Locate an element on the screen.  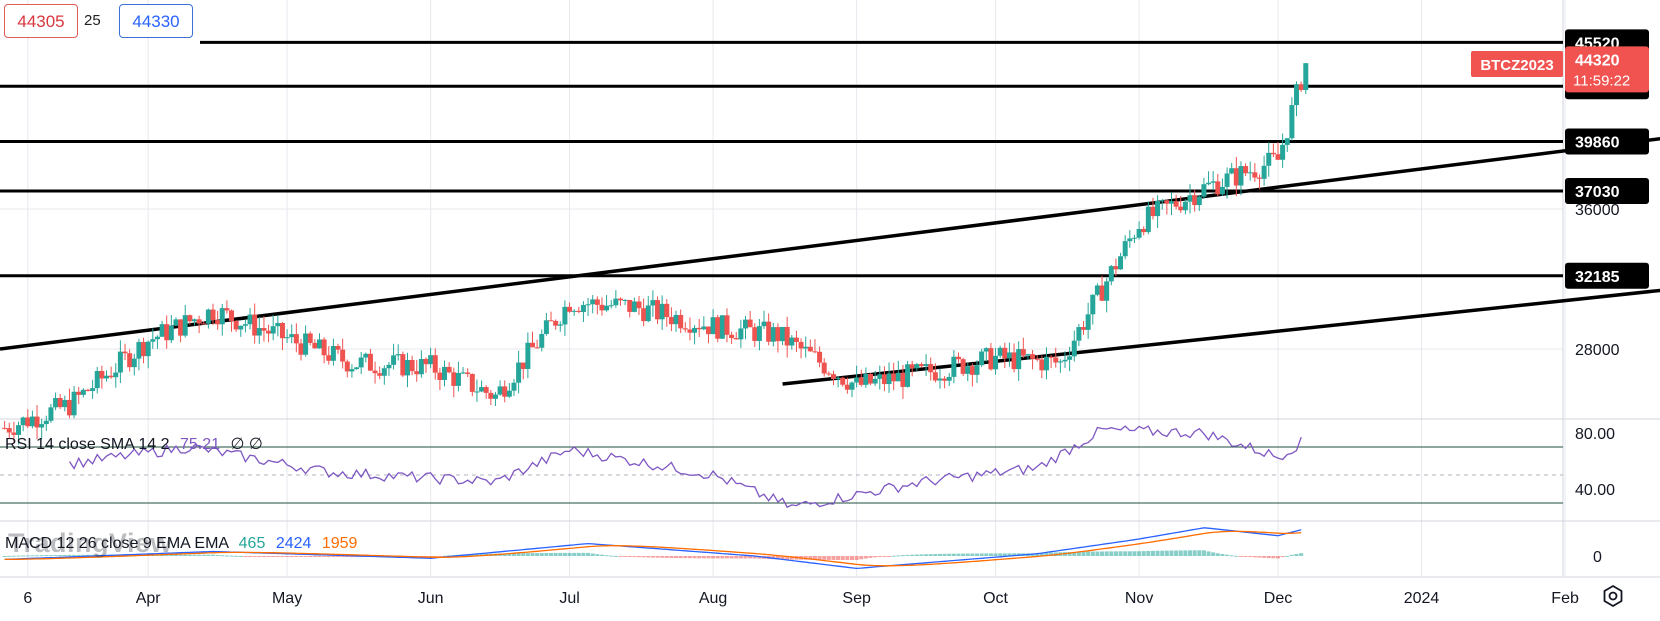
macd-pane is located at coordinates (653, 548).